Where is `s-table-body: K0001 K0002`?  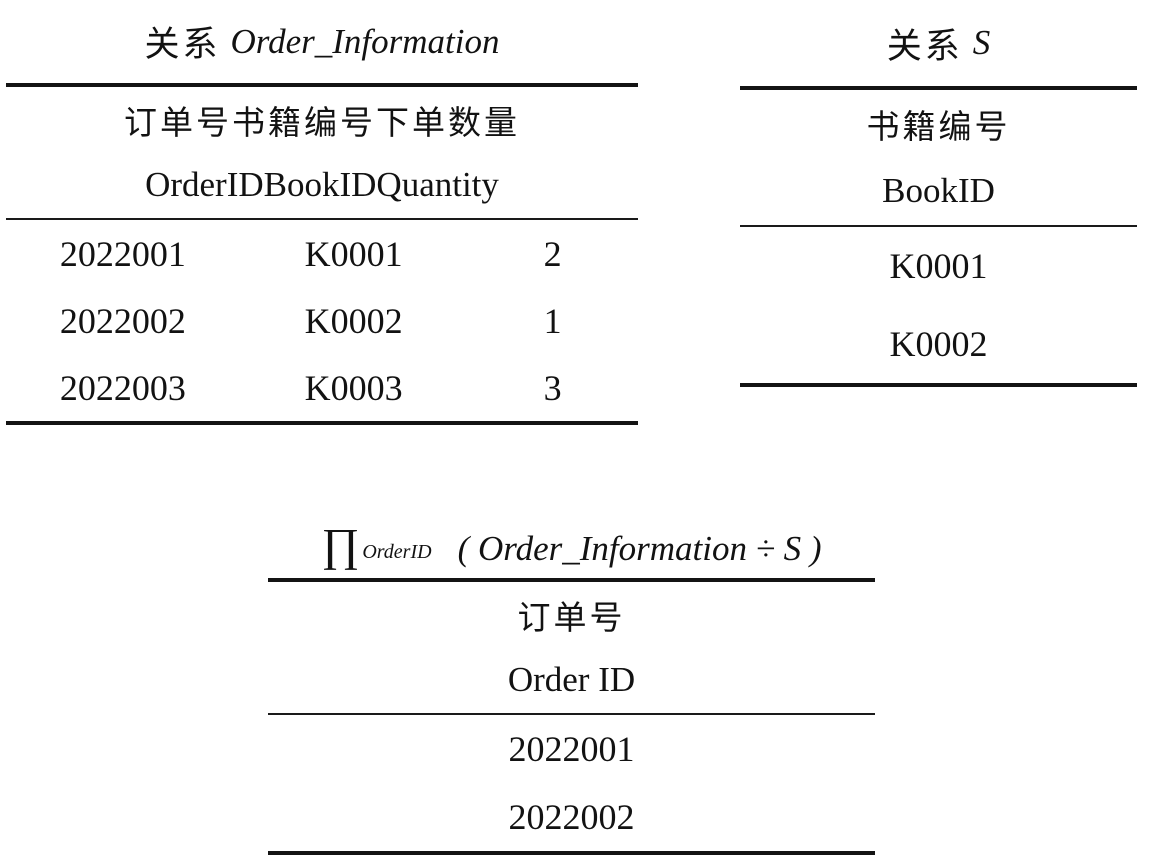
s-table-body: K0001 K0002 is located at coordinates (938, 307).